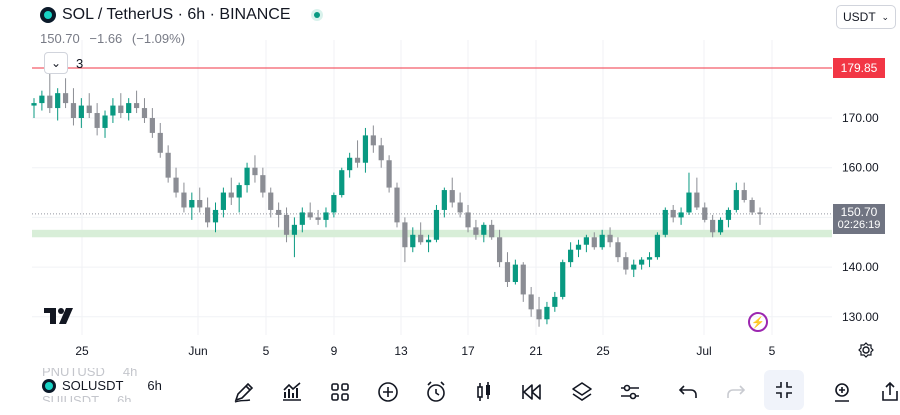 The width and height of the screenshot is (900, 415). I want to click on x-tick-label: Jun, so click(197, 351).